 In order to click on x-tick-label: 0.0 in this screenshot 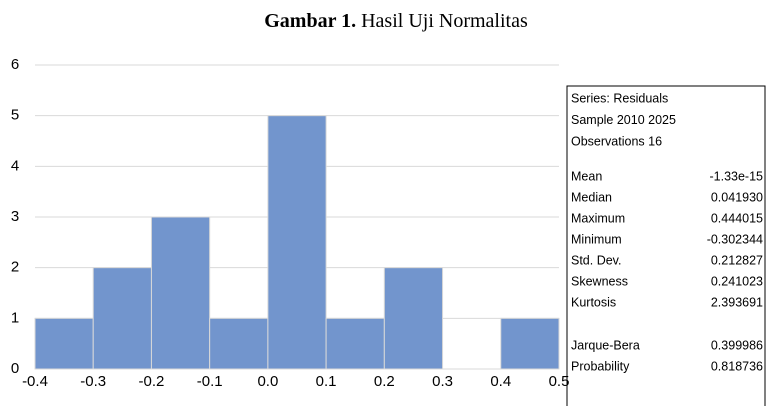, I will do `click(267, 381)`.